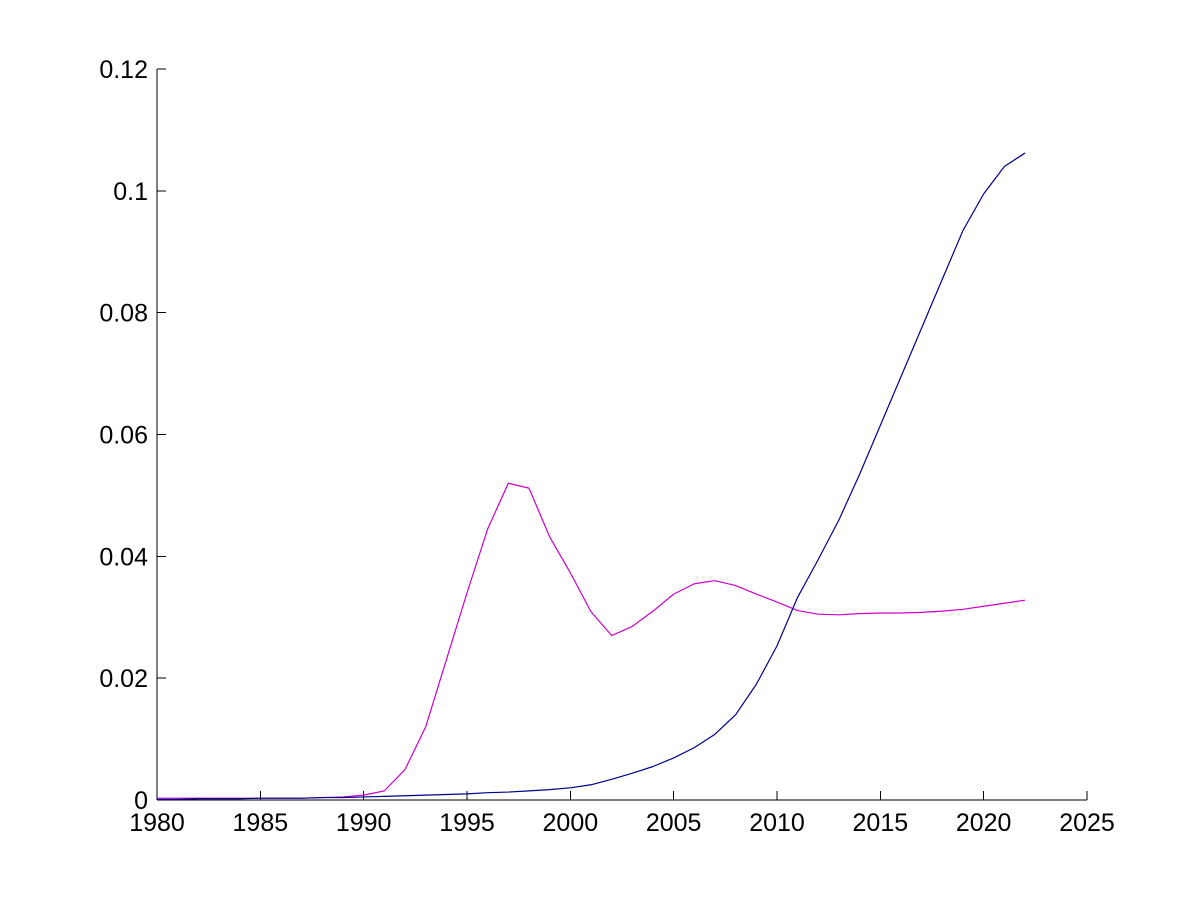 The width and height of the screenshot is (1200, 900). What do you see at coordinates (1087, 823) in the screenshot?
I see `x-tick-label: 2025` at bounding box center [1087, 823].